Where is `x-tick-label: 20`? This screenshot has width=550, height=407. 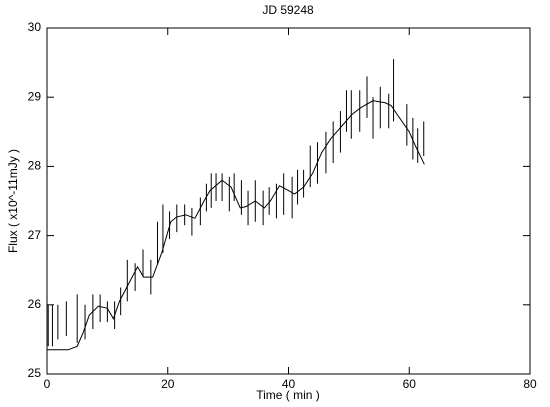
x-tick-label: 20 is located at coordinates (168, 384).